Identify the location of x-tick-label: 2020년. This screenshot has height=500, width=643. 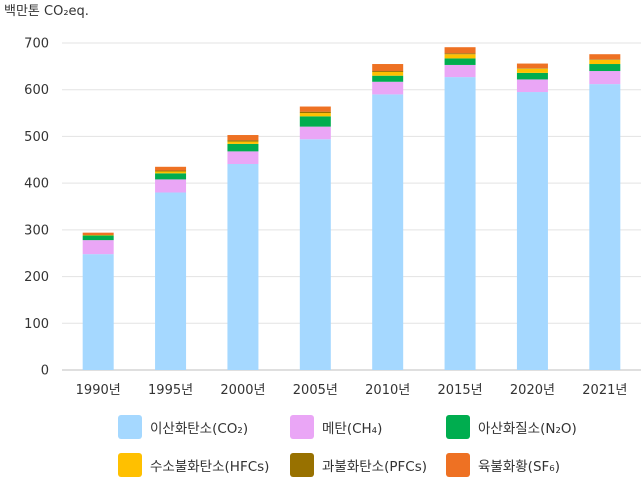
(532, 390).